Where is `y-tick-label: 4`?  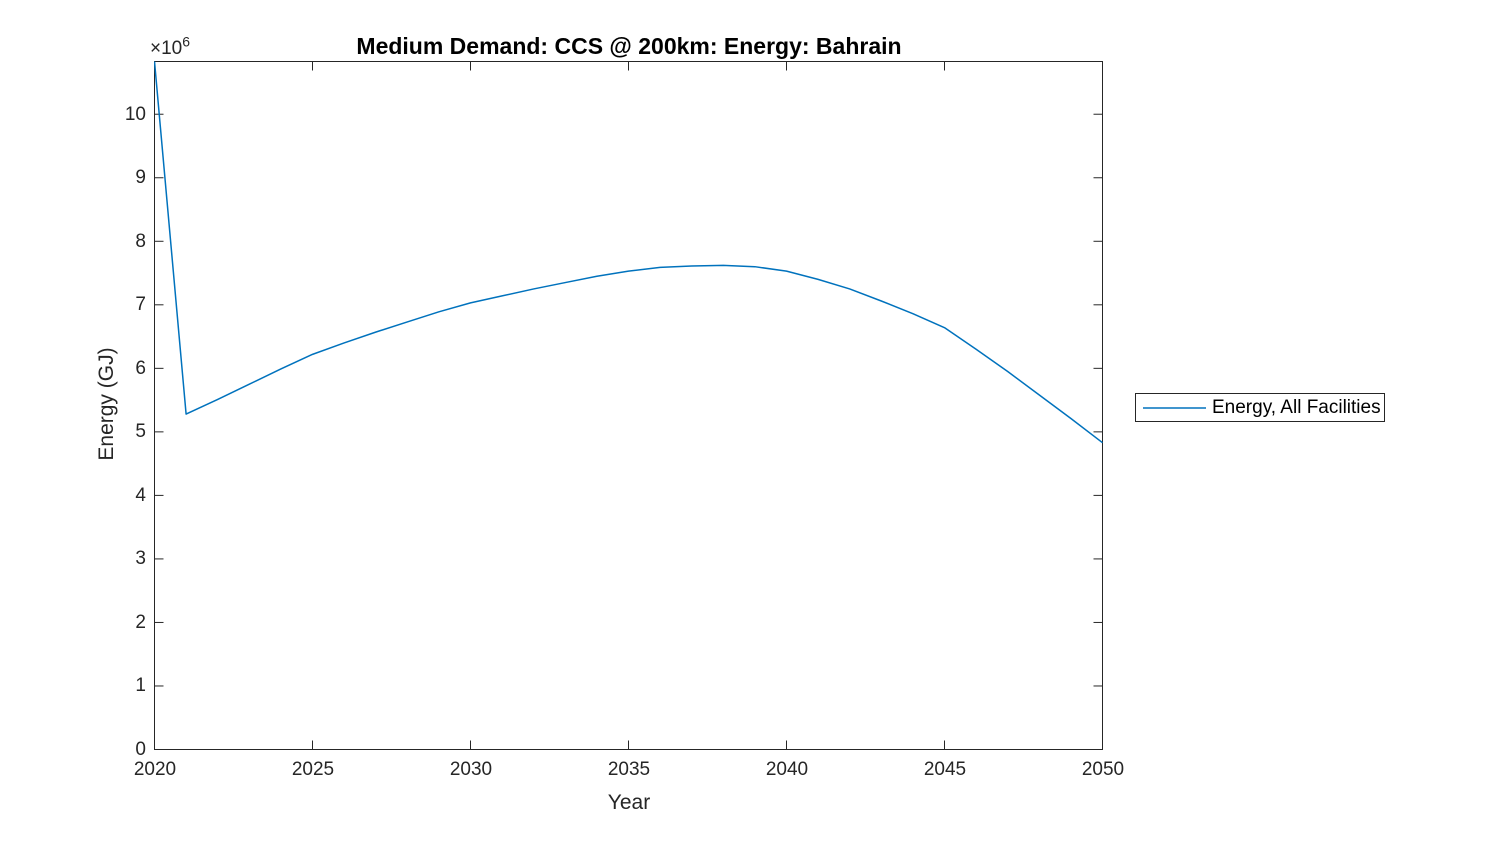
y-tick-label: 4 is located at coordinates (140, 495).